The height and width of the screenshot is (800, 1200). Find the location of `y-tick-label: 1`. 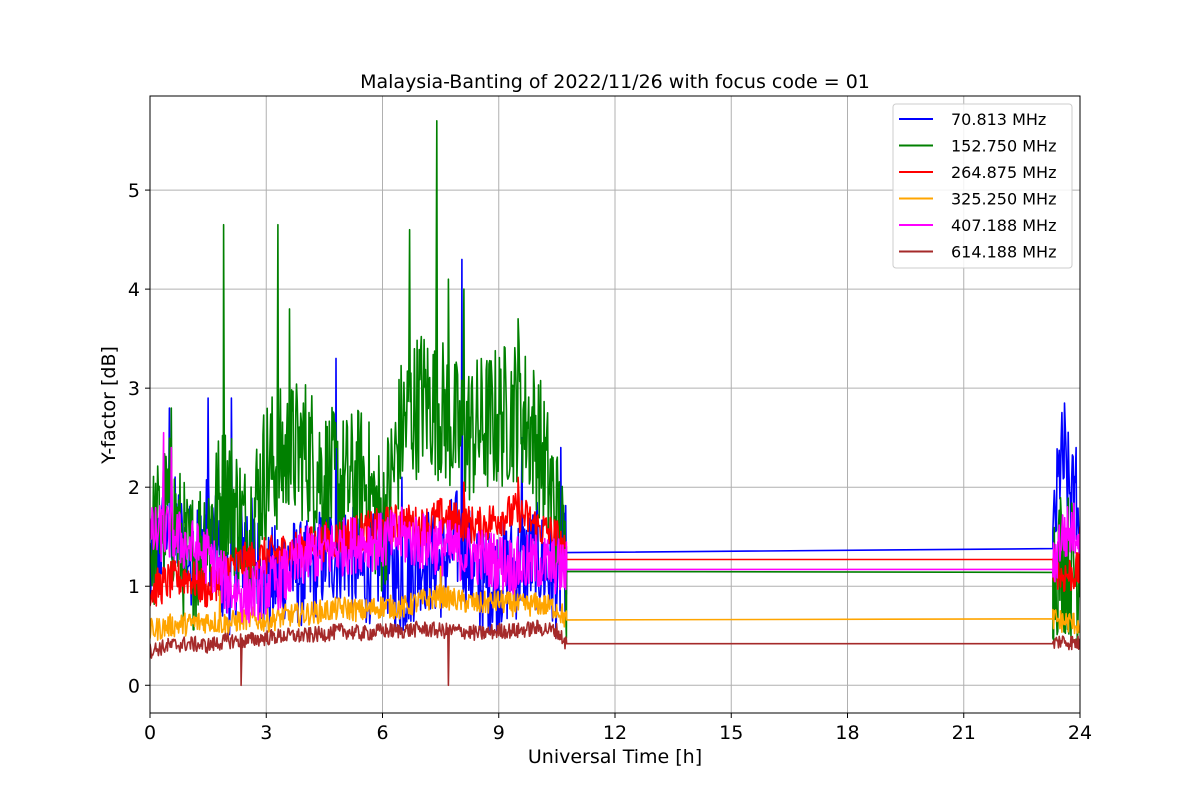

y-tick-label: 1 is located at coordinates (134, 587).